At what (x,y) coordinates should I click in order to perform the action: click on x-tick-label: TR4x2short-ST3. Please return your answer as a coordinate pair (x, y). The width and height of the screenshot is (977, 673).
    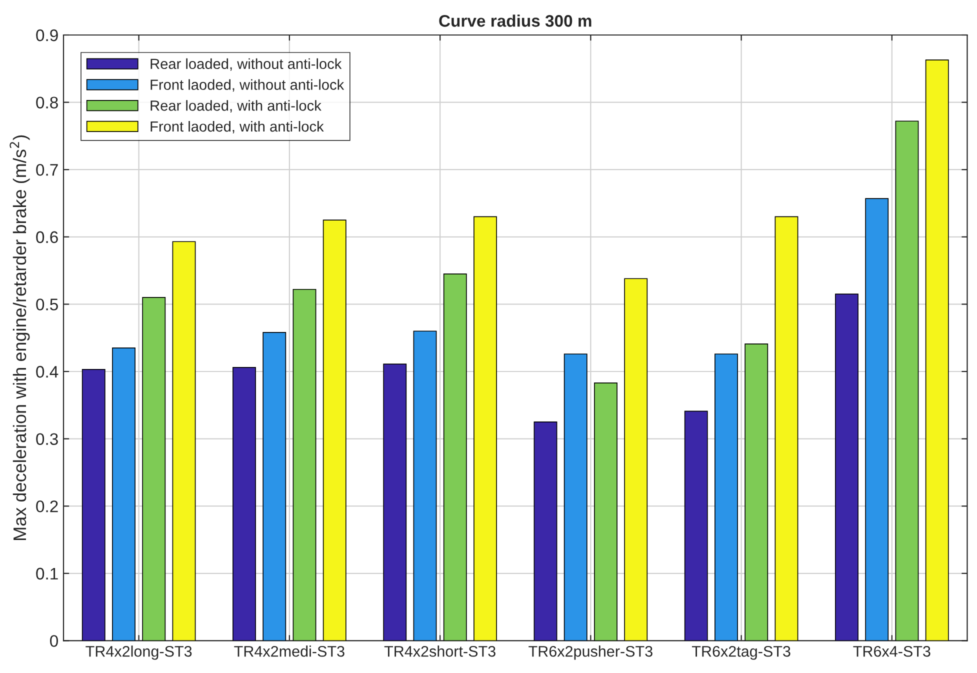
    Looking at the image, I should click on (440, 651).